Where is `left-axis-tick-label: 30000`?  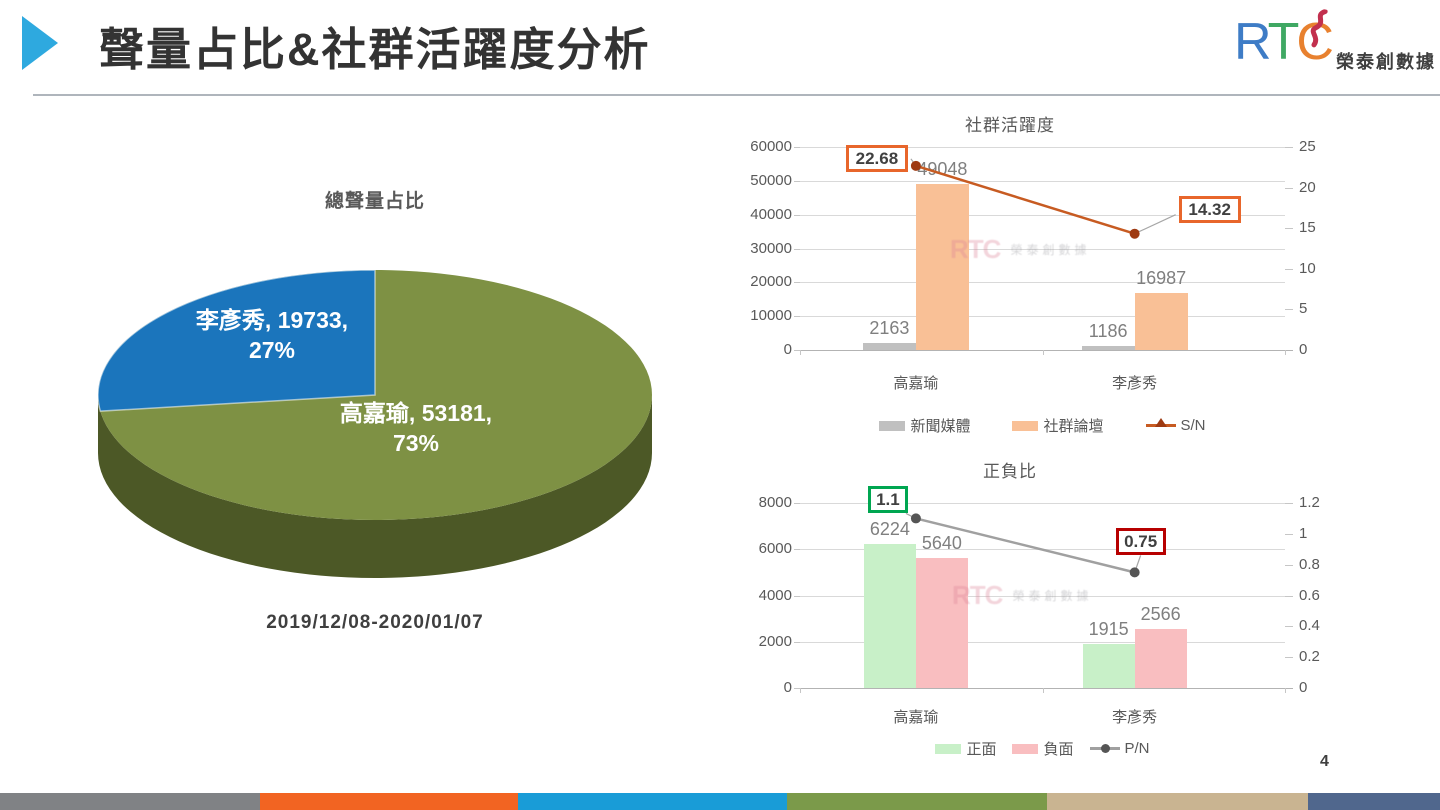 left-axis-tick-label: 30000 is located at coordinates (771, 248).